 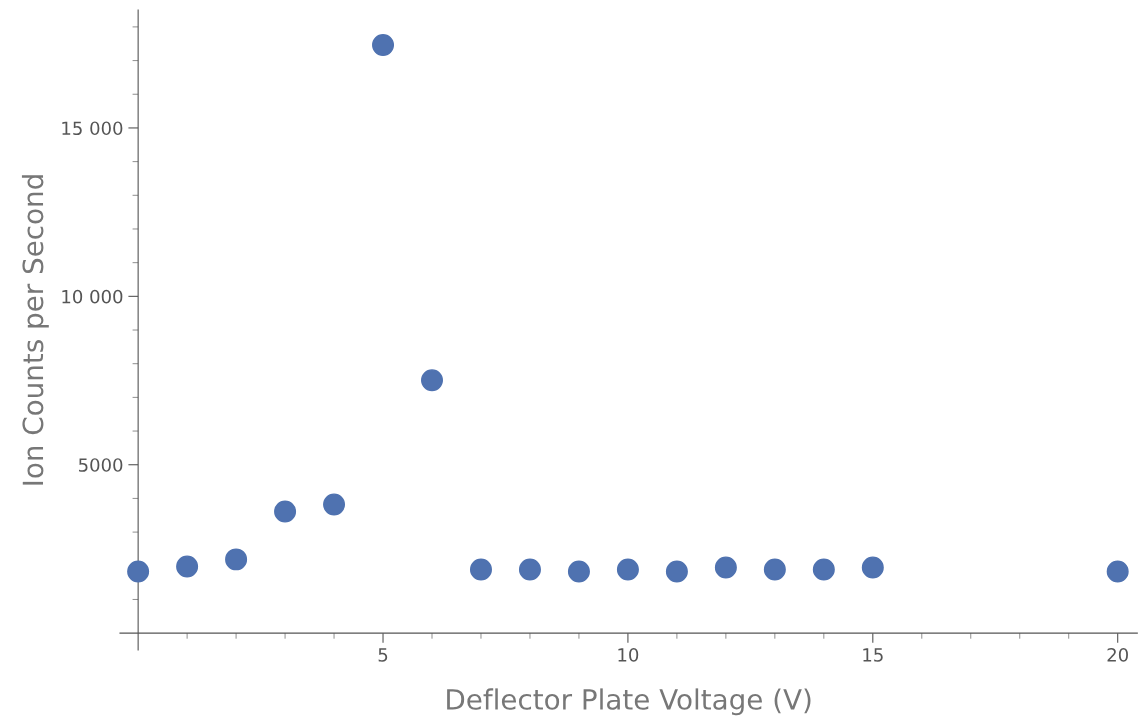 I want to click on x-tick-label: 10, so click(x=628, y=655).